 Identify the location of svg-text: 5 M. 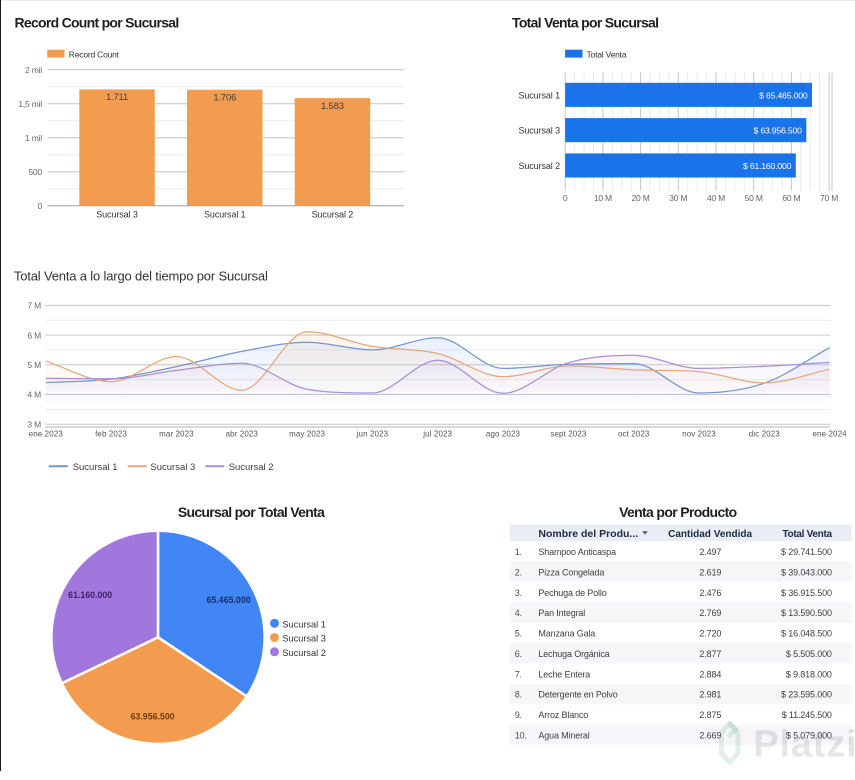
(34, 365).